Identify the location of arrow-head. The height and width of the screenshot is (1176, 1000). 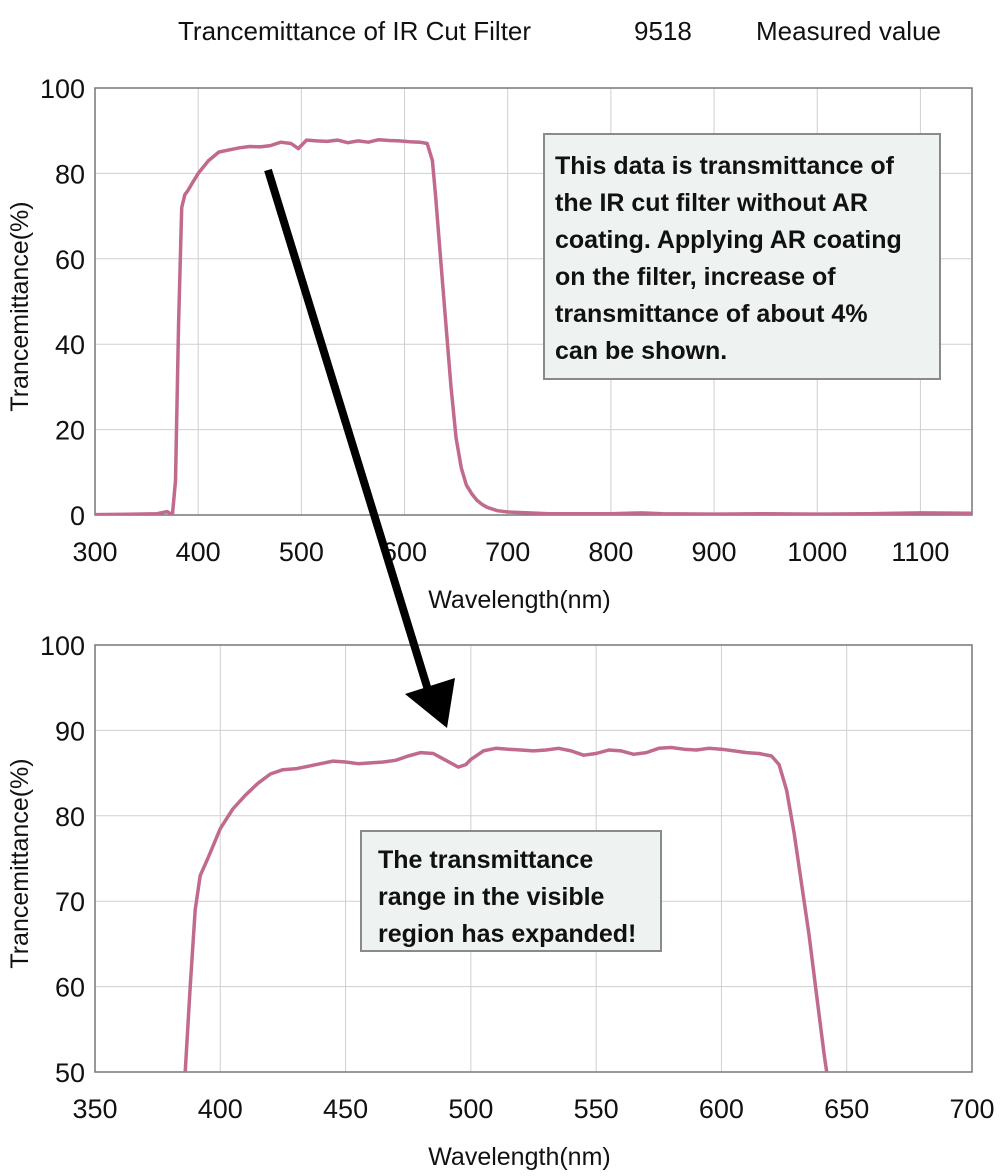
(430, 703).